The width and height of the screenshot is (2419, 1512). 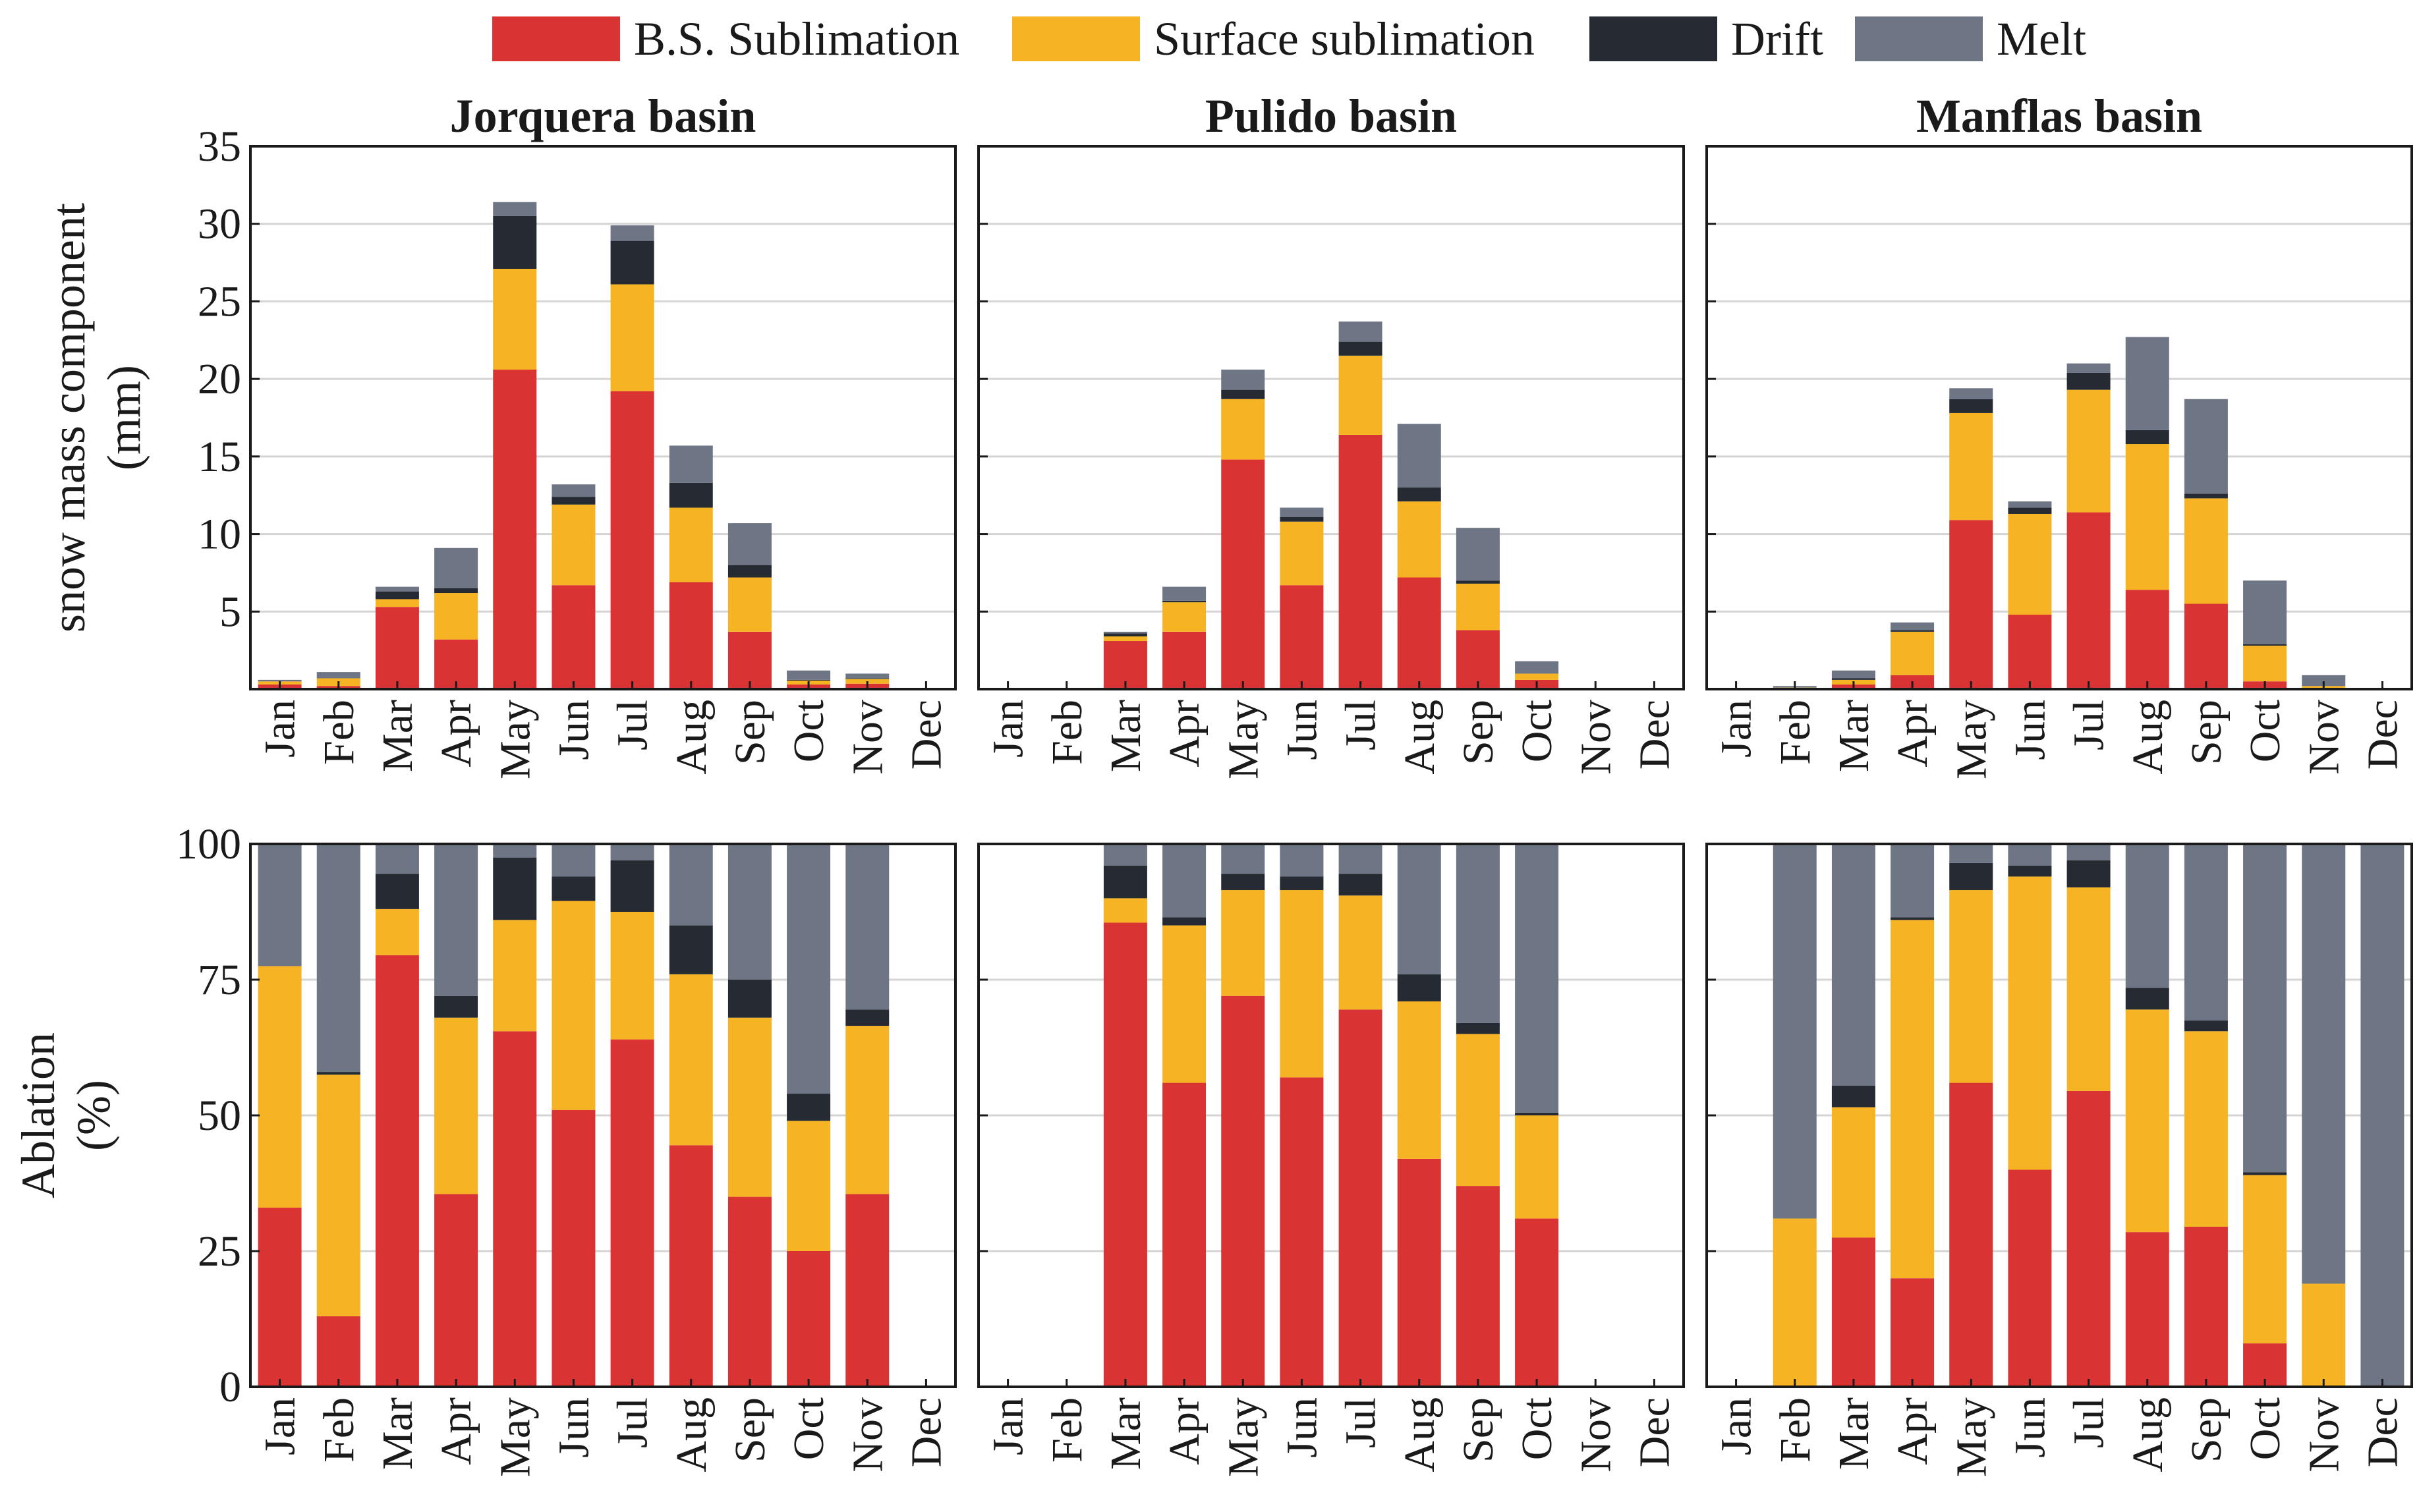 I want to click on x-tick-label: Feb, so click(x=339, y=1430).